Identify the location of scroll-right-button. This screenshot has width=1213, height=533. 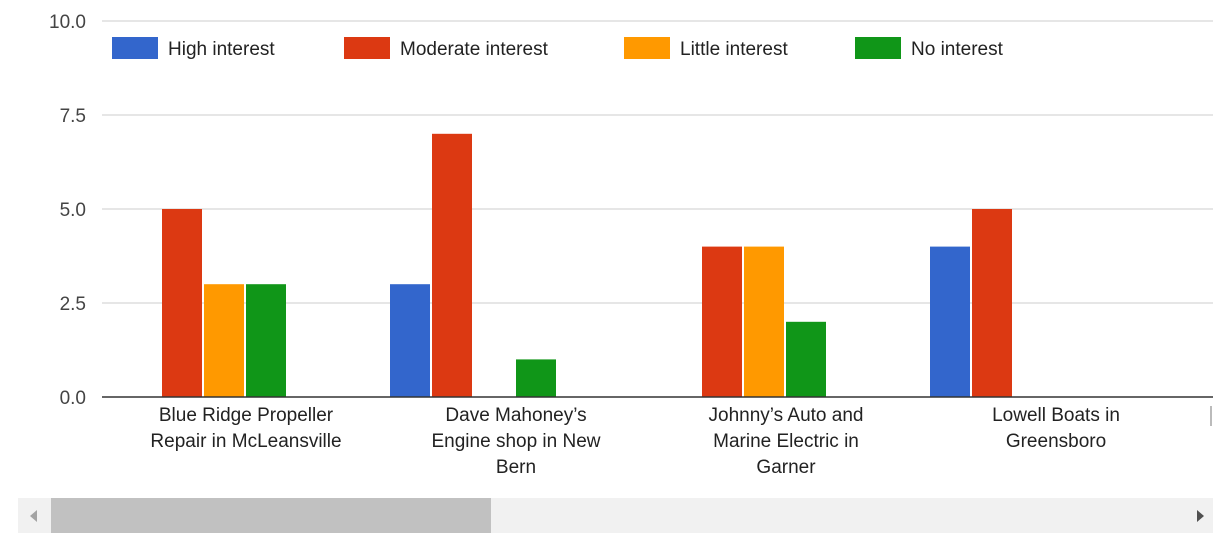
(1200, 515).